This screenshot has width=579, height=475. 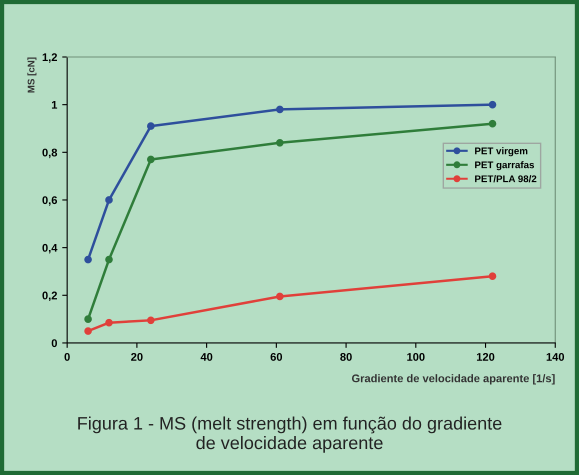 I want to click on text: Figura 1 - MS (melt strength) em função do gradiente de velocidade aparente, so click(x=290, y=434).